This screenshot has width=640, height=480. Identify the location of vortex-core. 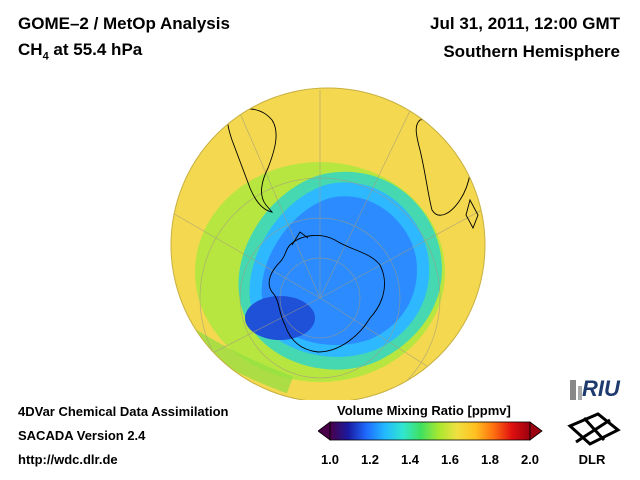
(280, 318).